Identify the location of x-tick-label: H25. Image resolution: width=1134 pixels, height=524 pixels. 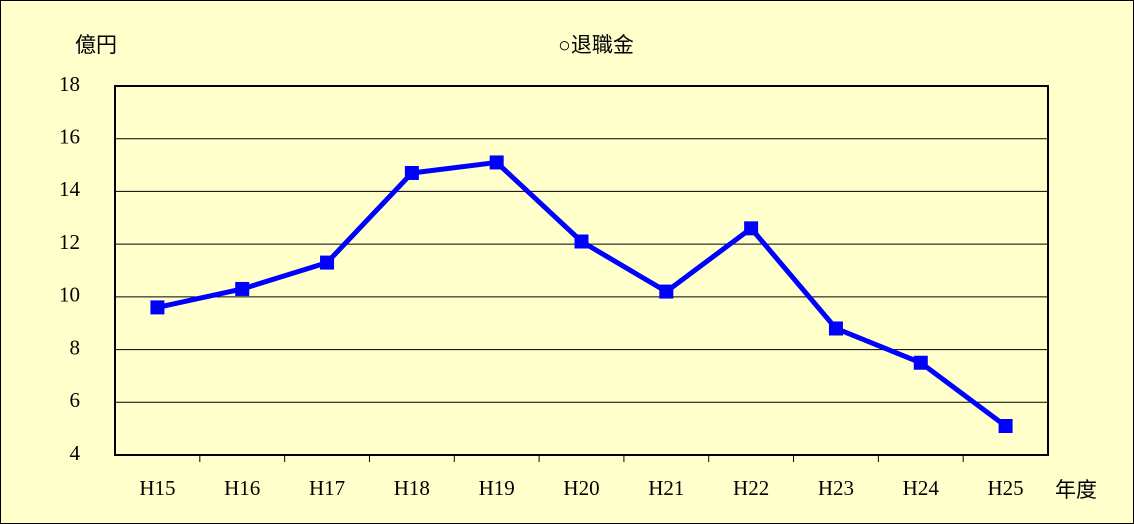
(1006, 488).